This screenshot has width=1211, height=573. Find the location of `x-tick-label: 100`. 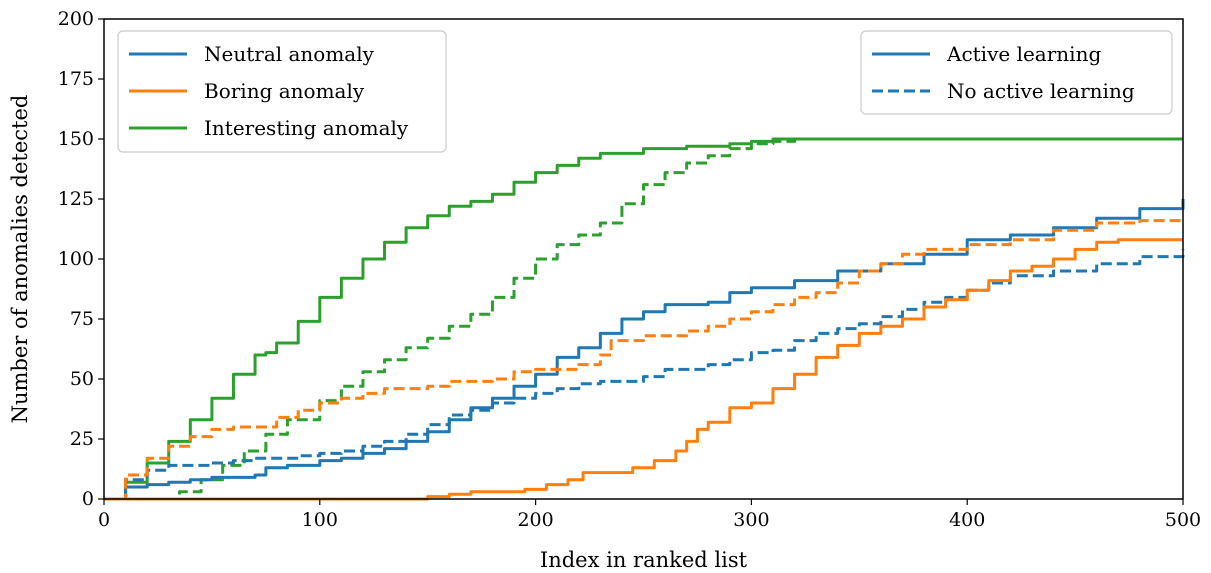

x-tick-label: 100 is located at coordinates (320, 520).